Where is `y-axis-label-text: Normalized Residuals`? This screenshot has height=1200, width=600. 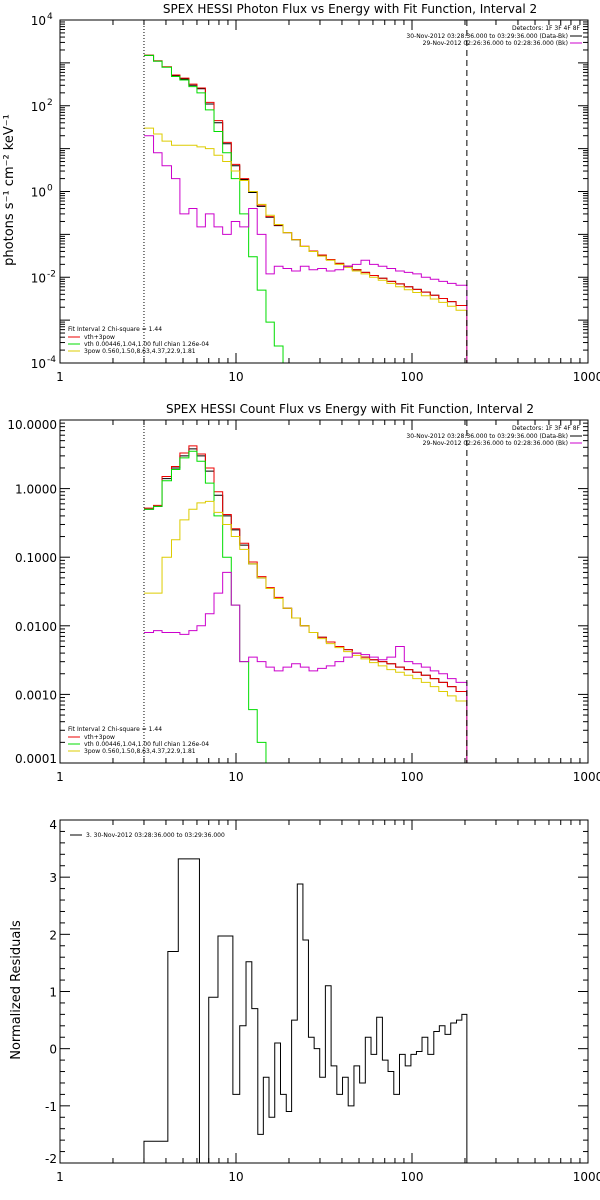 y-axis-label-text: Normalized Residuals is located at coordinates (16, 990).